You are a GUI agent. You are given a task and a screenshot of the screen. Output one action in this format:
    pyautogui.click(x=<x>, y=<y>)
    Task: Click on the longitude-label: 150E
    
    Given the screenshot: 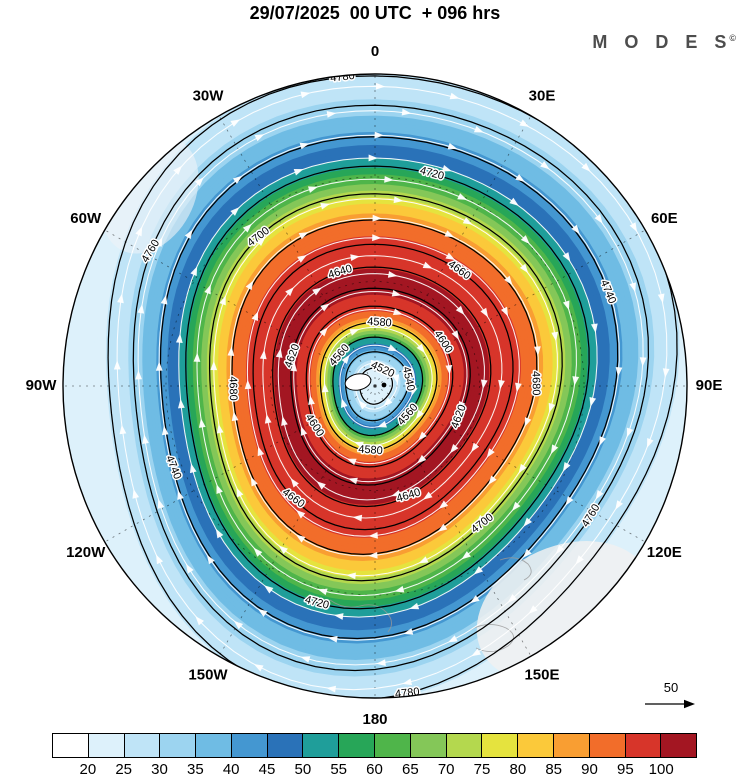 What is the action you would take?
    pyautogui.click(x=541, y=674)
    